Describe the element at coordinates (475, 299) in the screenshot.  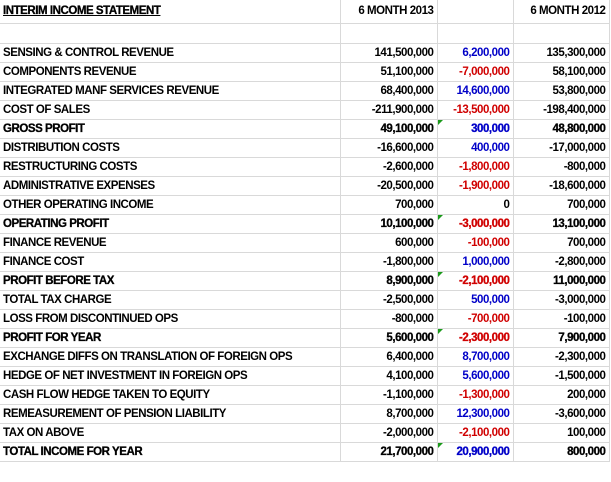
I see `change-cell: 500,000` at that location.